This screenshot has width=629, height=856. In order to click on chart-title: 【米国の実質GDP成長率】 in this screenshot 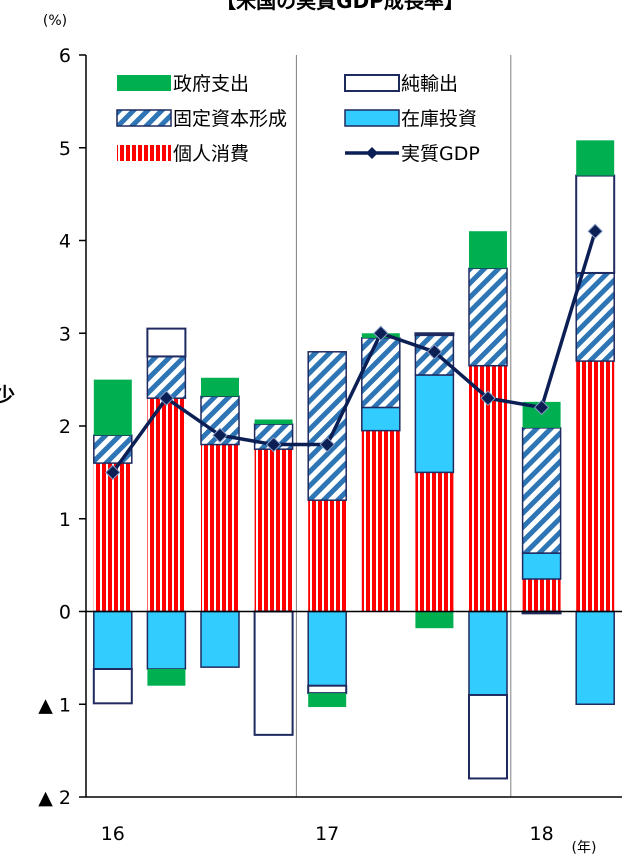, I will do `click(340, 6)`.